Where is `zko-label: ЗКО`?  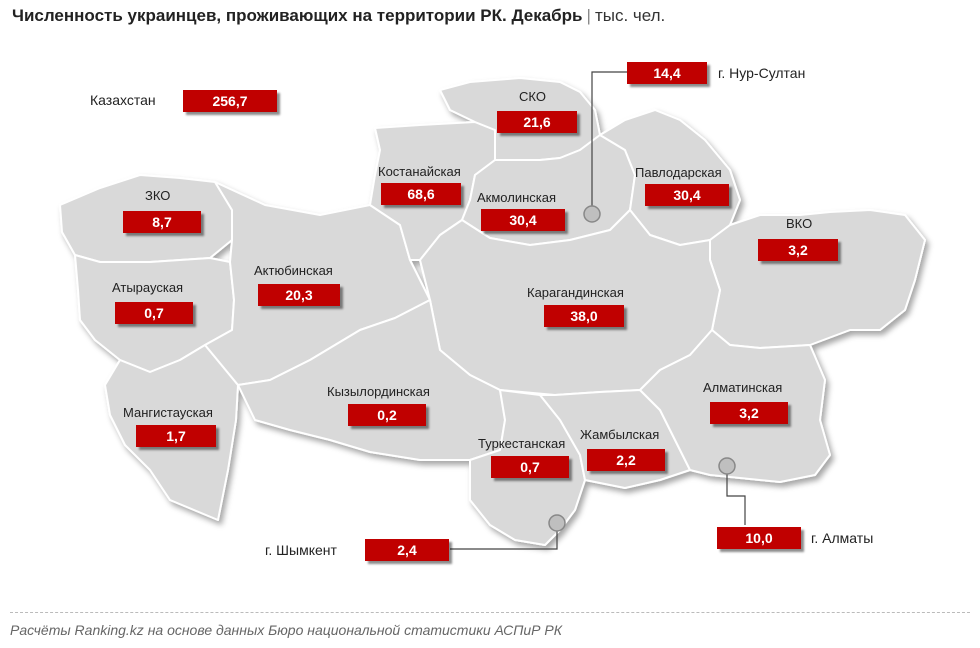 zko-label: ЗКО is located at coordinates (158, 195).